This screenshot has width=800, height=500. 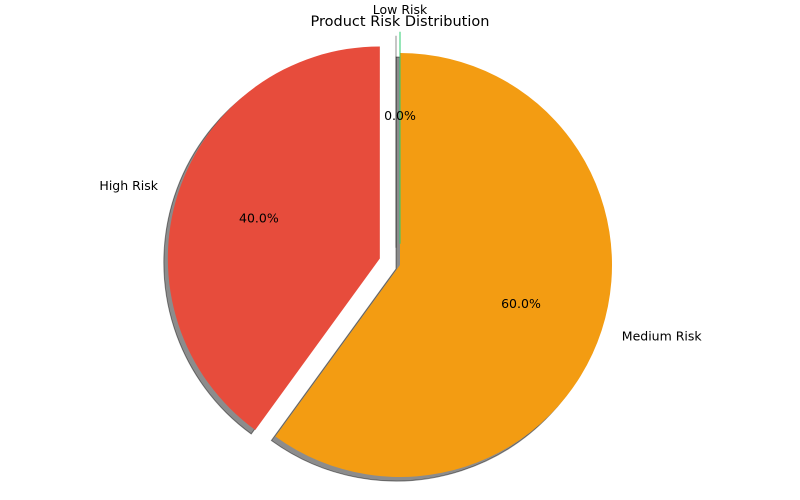 I want to click on chart-title: Product Risk Distribution, so click(x=400, y=22).